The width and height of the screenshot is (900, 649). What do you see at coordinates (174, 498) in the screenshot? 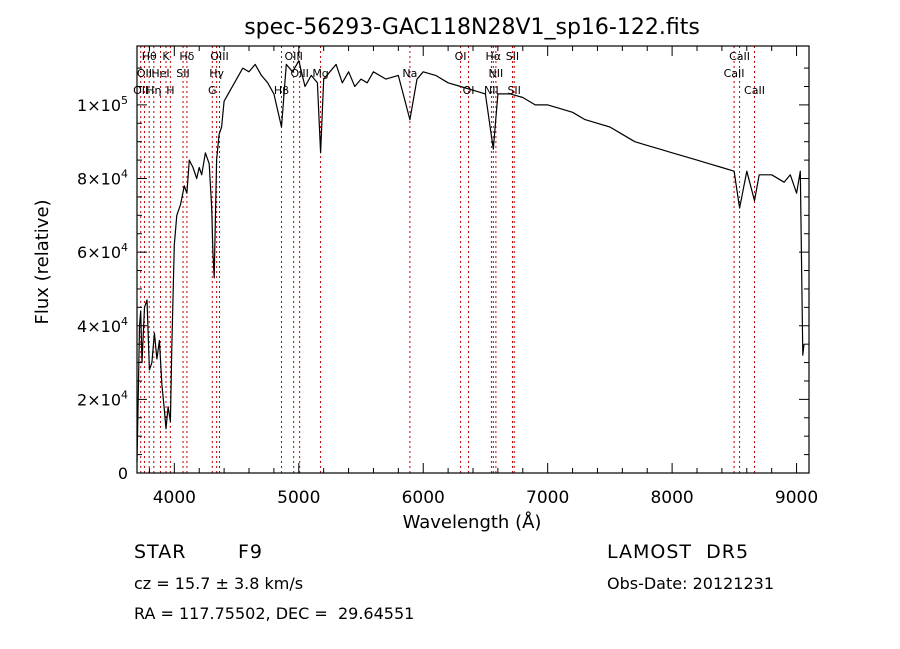
I see `x-tick-label: 4000` at bounding box center [174, 498].